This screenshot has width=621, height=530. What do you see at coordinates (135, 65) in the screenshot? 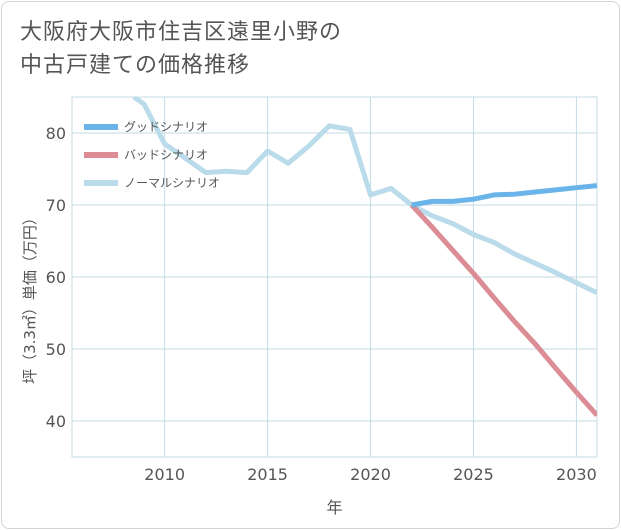
I see `title-line-2: 中古戸建ての価格推移` at bounding box center [135, 65].